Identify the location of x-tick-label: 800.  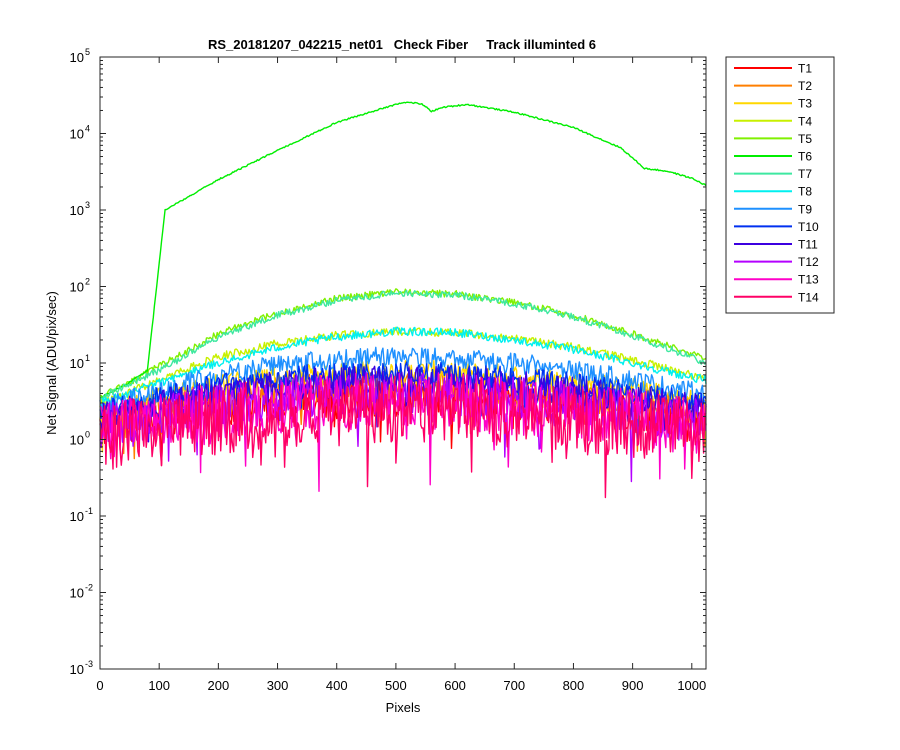
(574, 685).